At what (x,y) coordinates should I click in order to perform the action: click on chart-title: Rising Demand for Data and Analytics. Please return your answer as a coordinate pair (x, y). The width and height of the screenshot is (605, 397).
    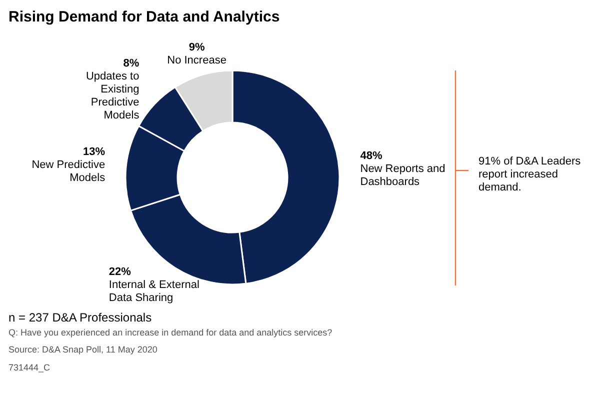
    Looking at the image, I should click on (144, 17).